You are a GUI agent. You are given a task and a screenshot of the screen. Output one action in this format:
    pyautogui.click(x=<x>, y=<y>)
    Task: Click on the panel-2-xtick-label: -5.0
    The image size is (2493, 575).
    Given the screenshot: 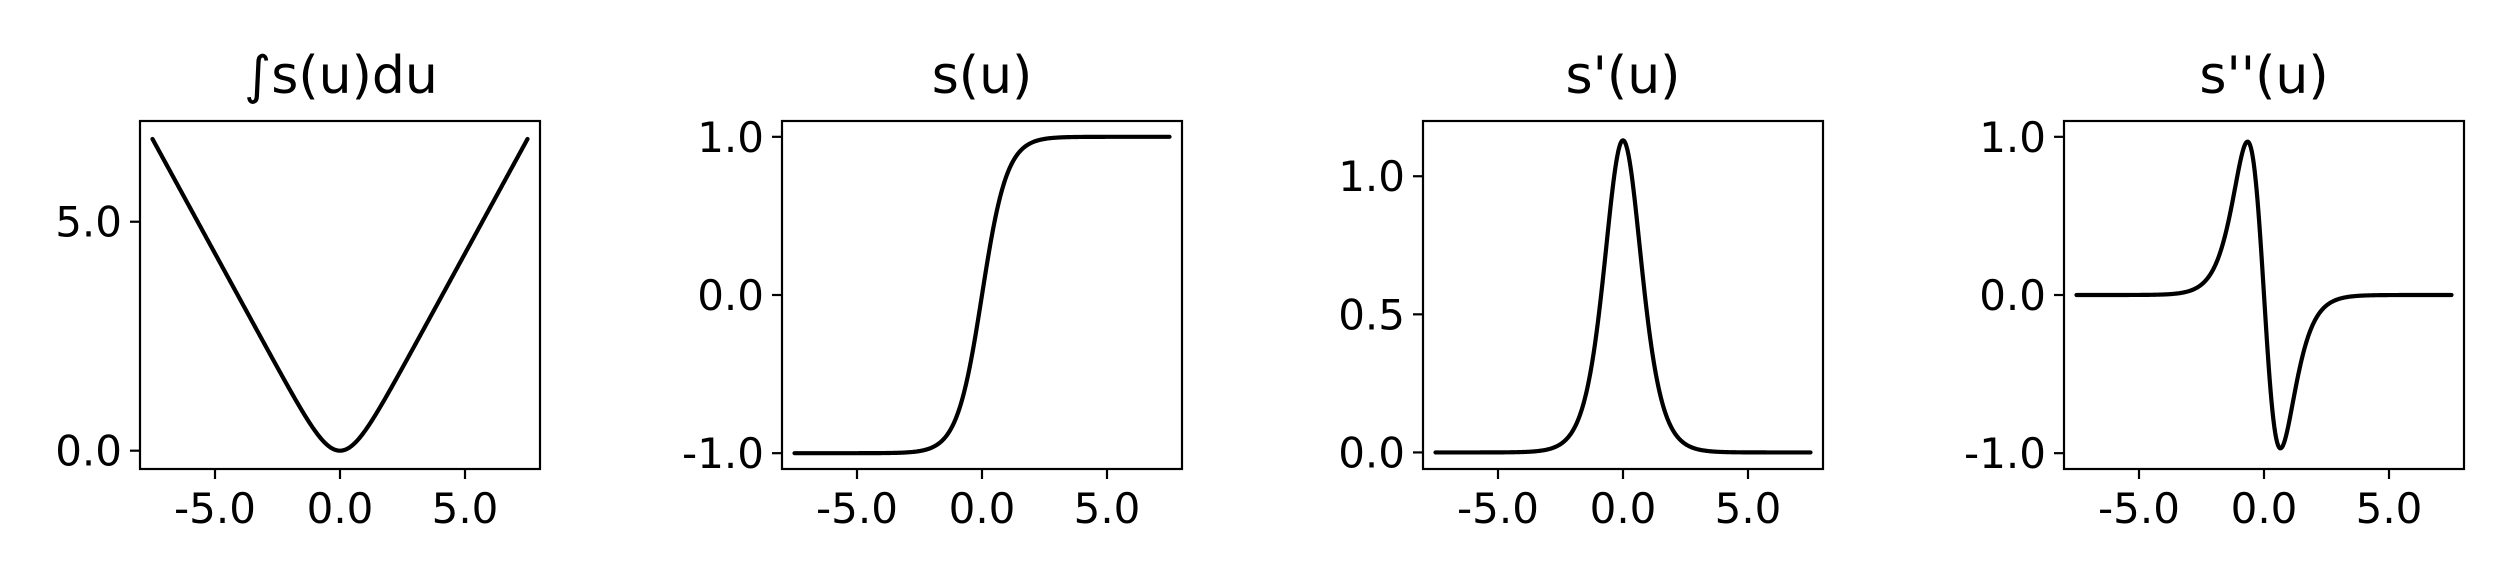 What is the action you would take?
    pyautogui.click(x=857, y=508)
    